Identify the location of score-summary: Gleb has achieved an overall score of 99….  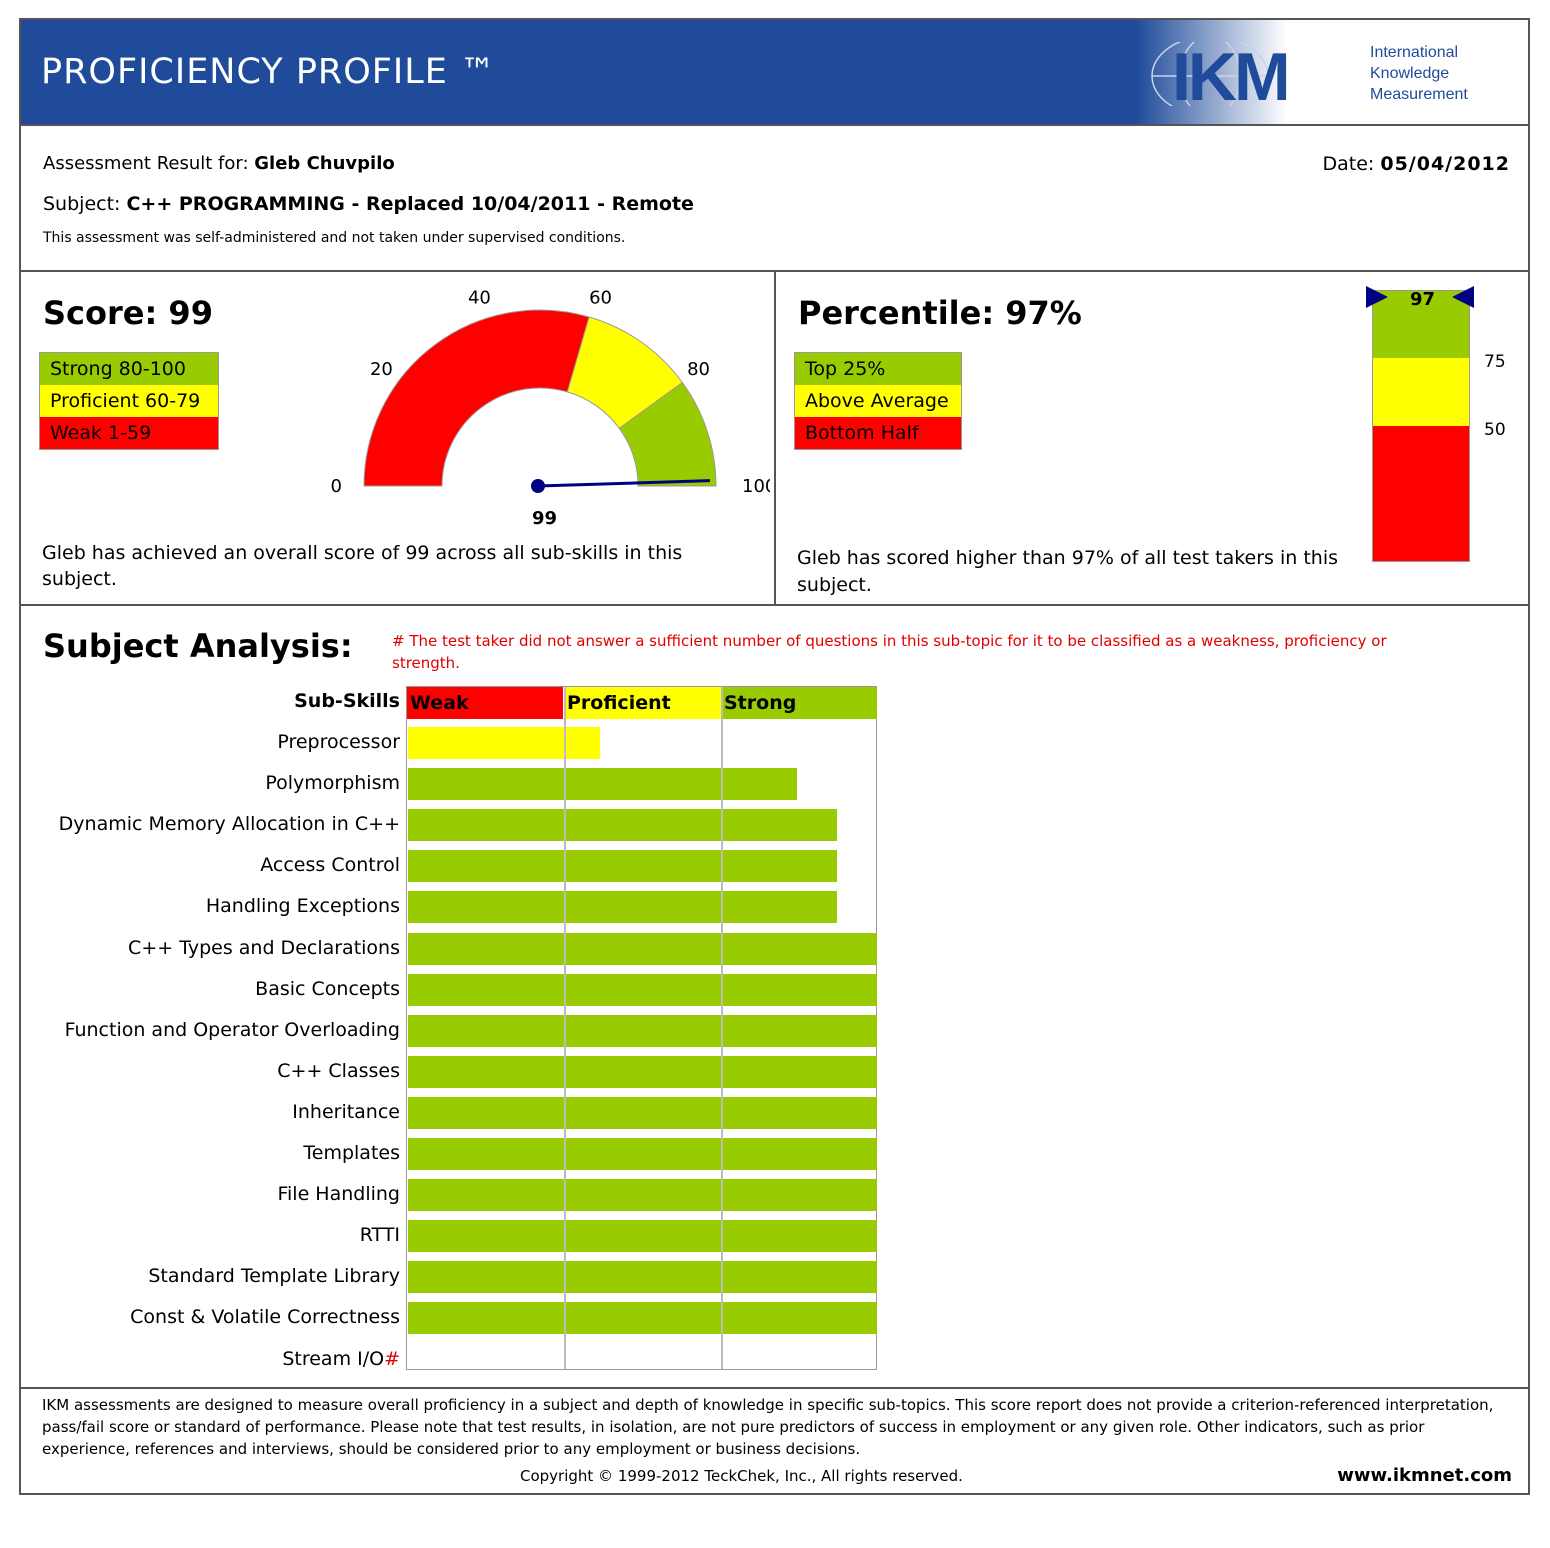
(362, 566).